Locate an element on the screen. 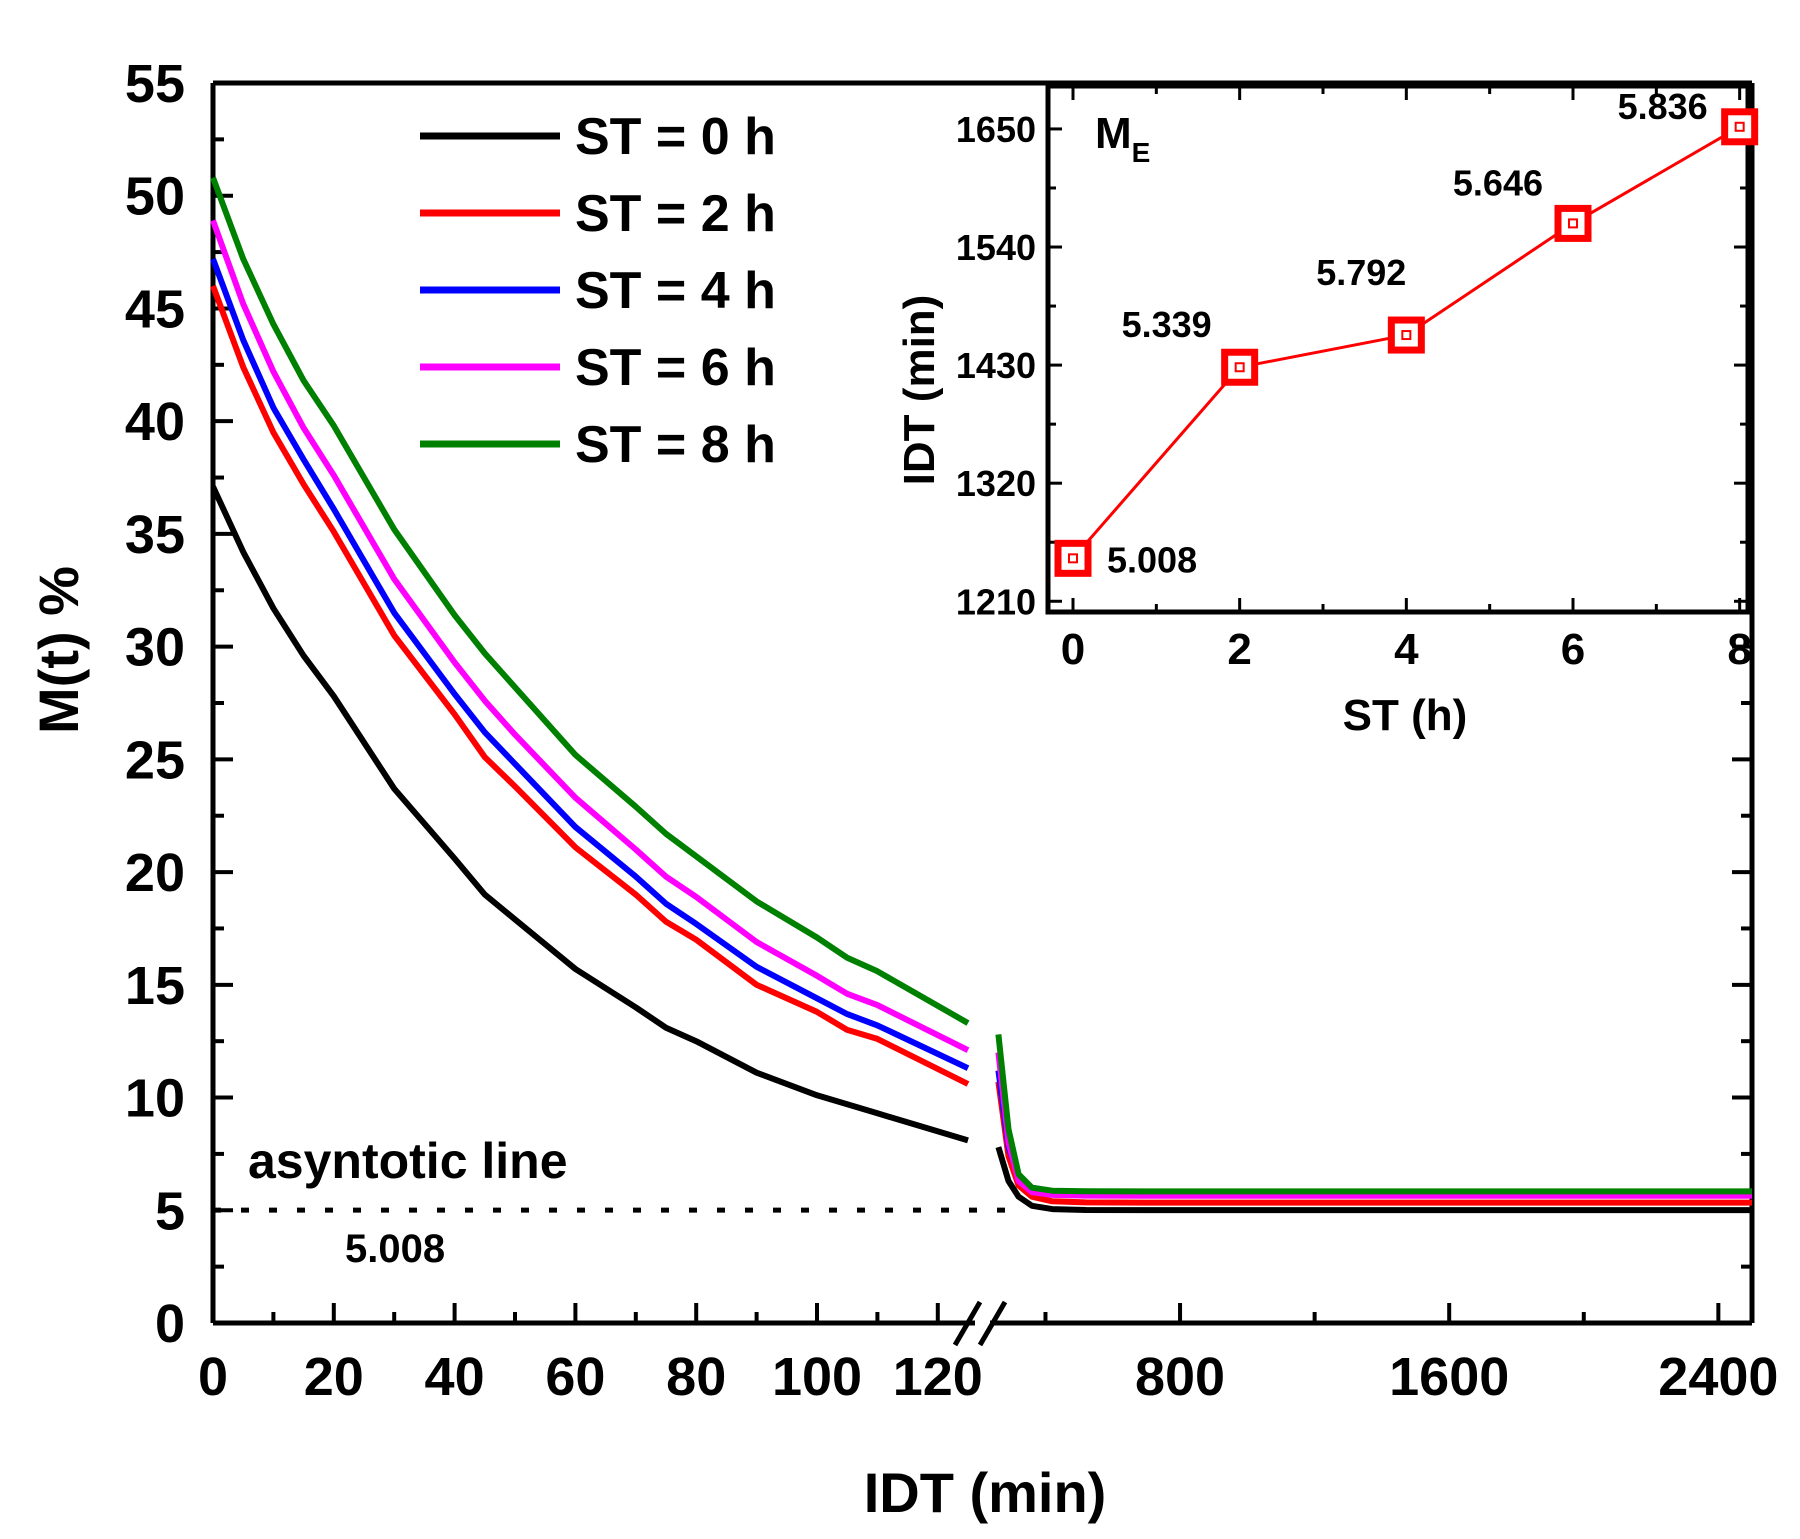 The width and height of the screenshot is (1800, 1539). y-tick-label: 0 is located at coordinates (170, 1324).